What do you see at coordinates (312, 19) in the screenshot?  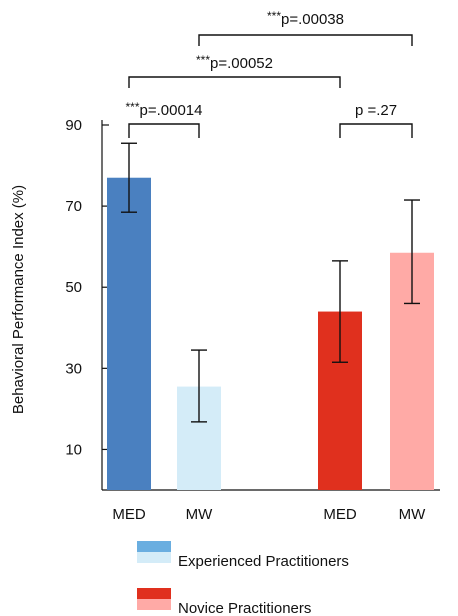 I see `significance-p-value: p=.00038` at bounding box center [312, 19].